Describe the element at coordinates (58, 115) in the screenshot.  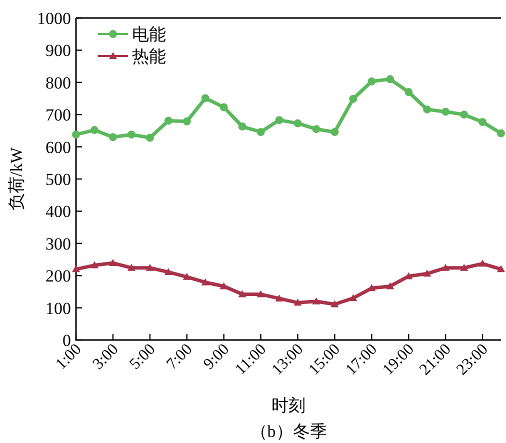
I see `y-tick-label: 700` at that location.